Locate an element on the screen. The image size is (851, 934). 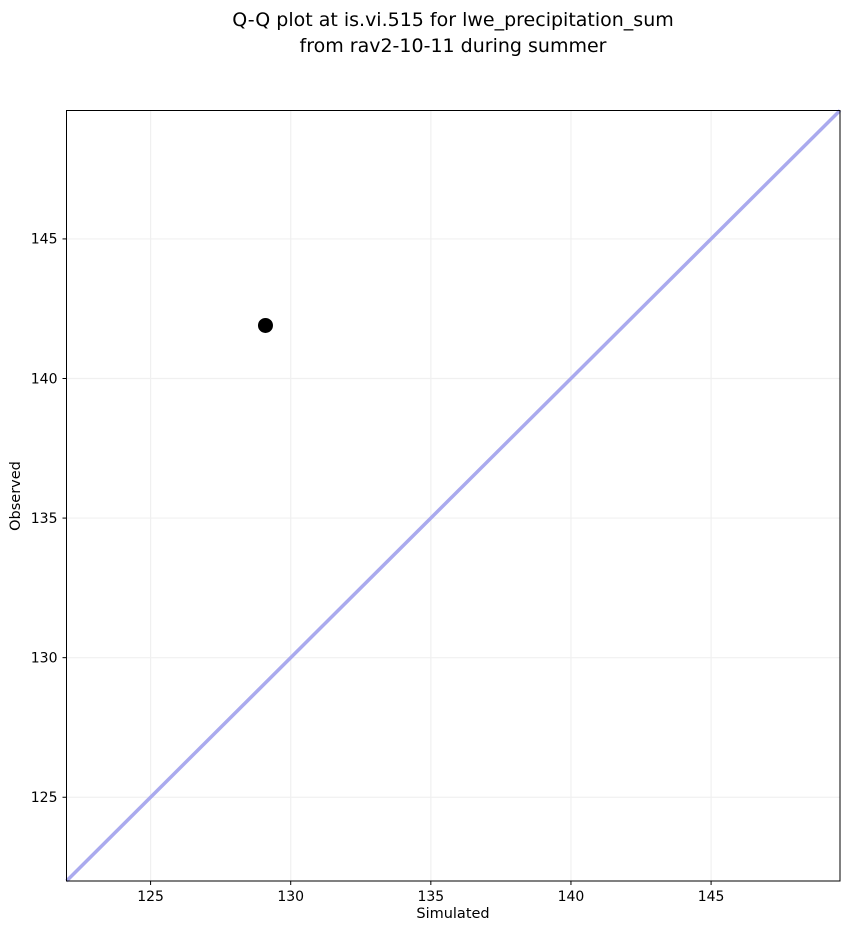
data-point is located at coordinates (265, 325).